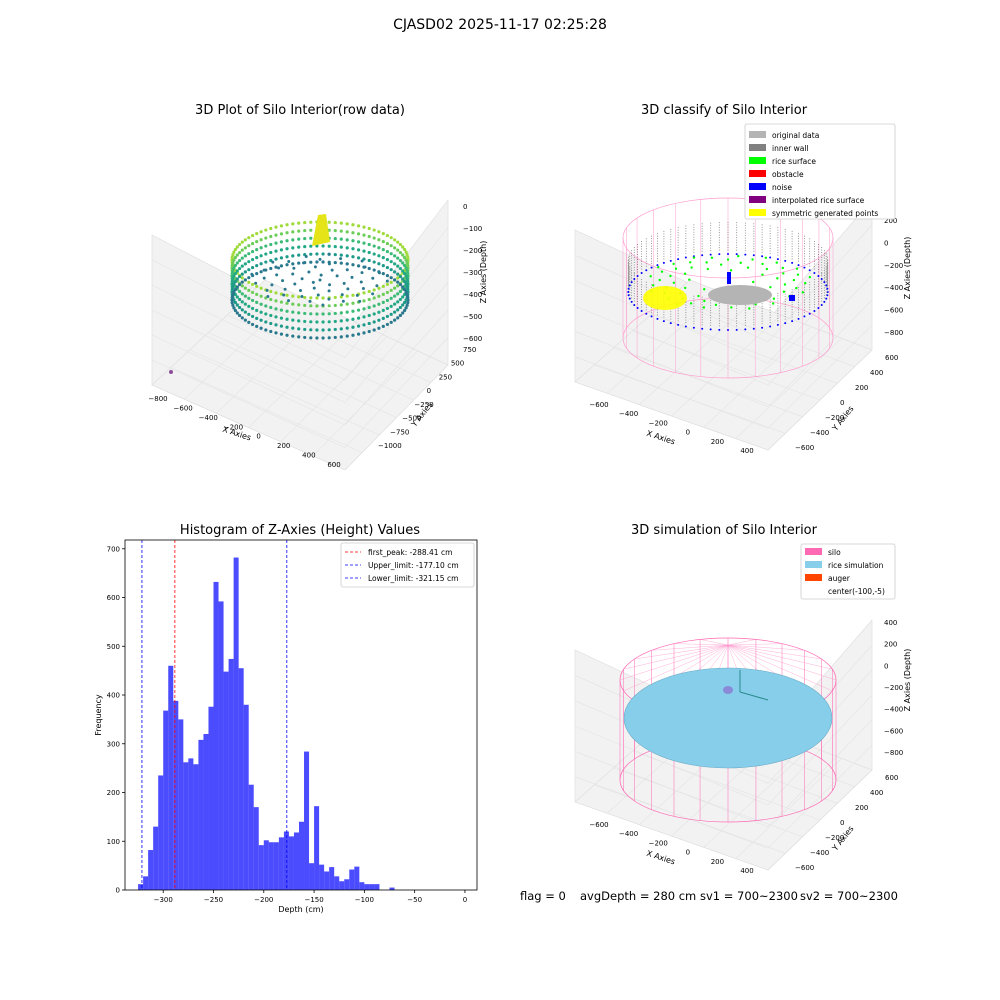  What do you see at coordinates (861, 388) in the screenshot?
I see `y-tick-label: 200` at bounding box center [861, 388].